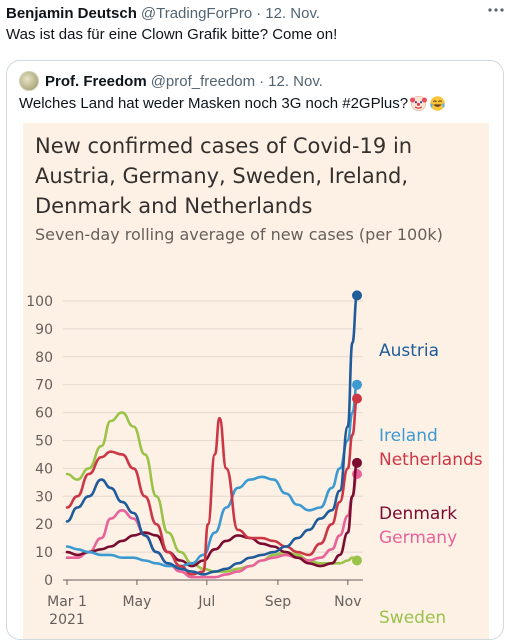 This screenshot has height=642, width=510. I want to click on series-end-point-germany, so click(357, 473).